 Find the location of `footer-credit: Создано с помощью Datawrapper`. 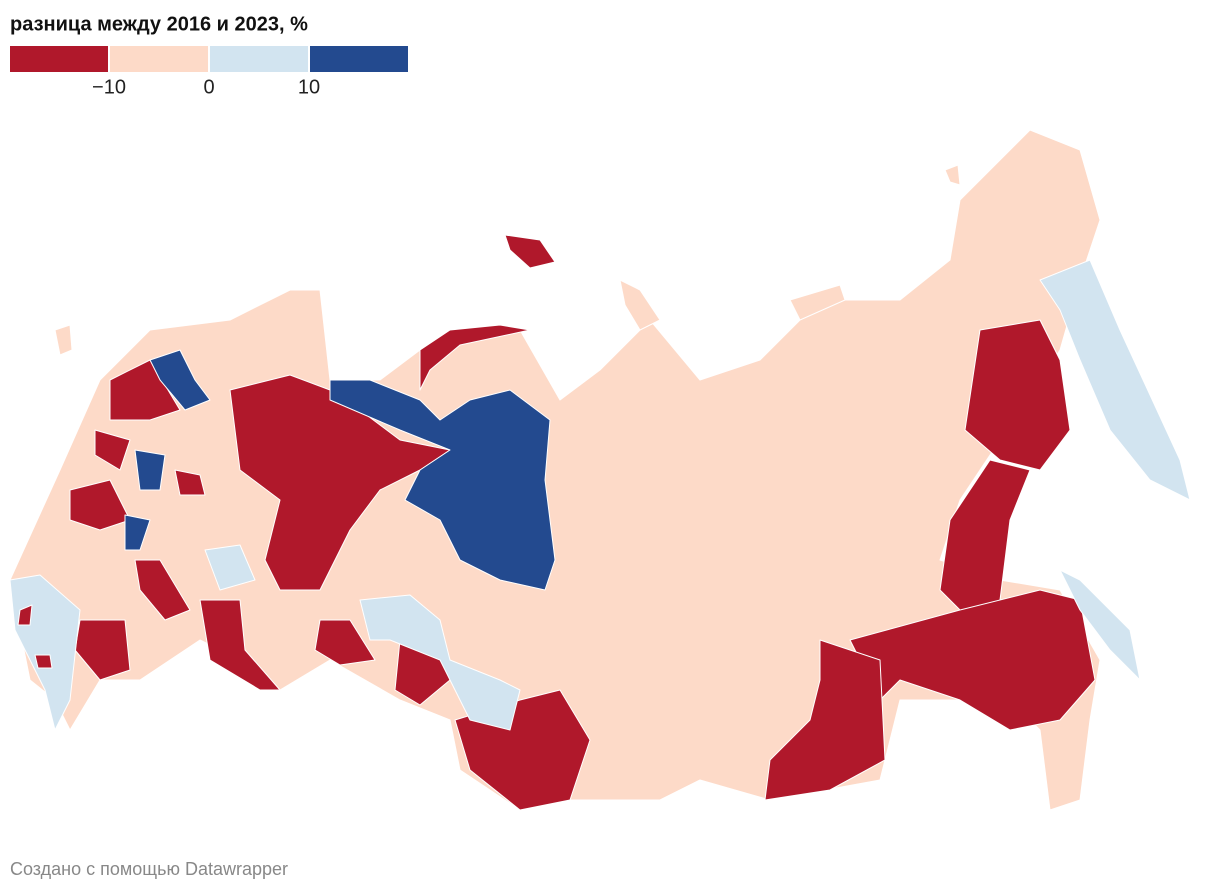

footer-credit: Создано с помощью Datawrapper is located at coordinates (149, 869).